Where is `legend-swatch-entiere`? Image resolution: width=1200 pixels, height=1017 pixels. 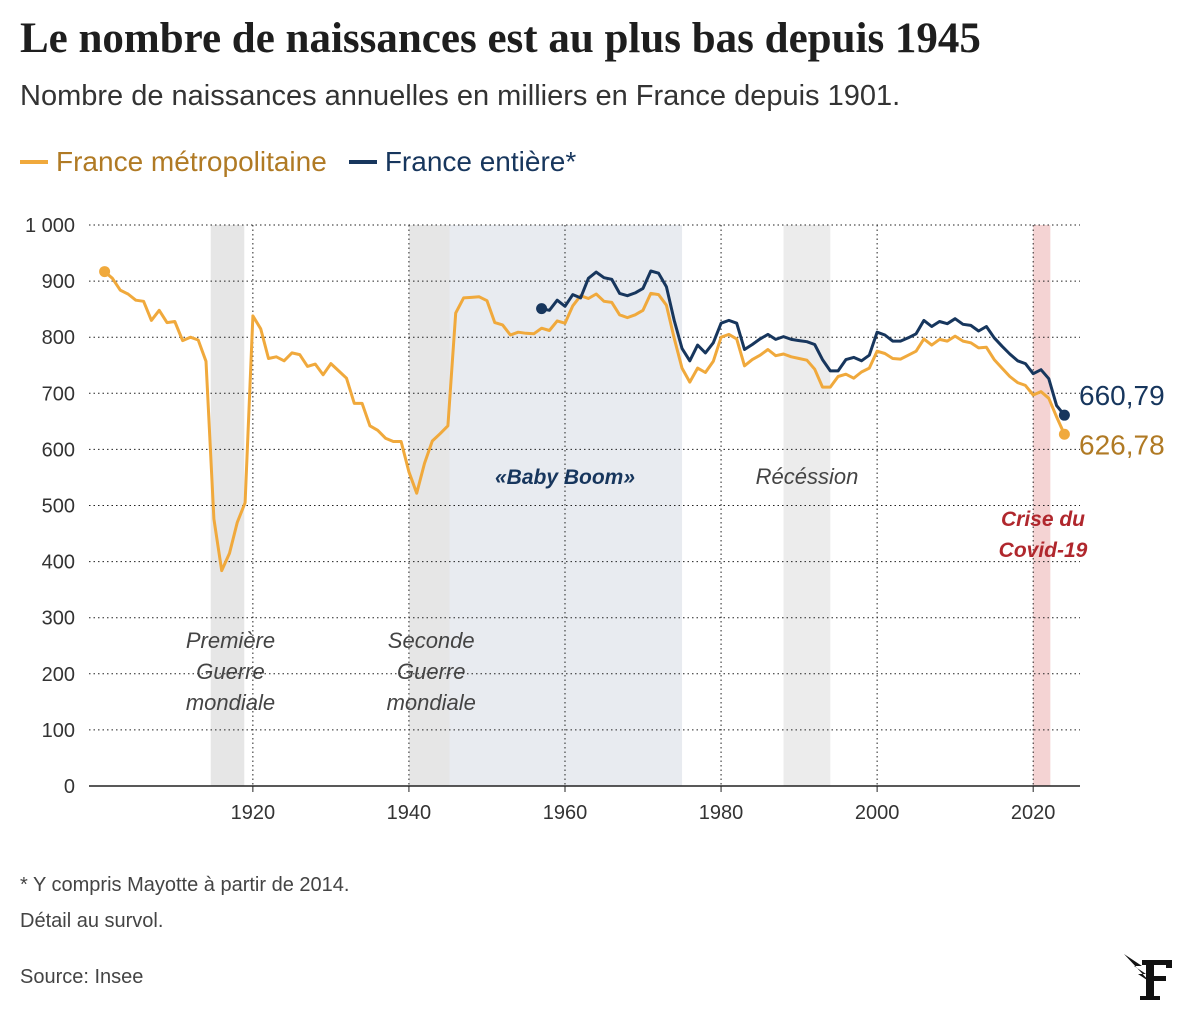 legend-swatch-entiere is located at coordinates (362, 162).